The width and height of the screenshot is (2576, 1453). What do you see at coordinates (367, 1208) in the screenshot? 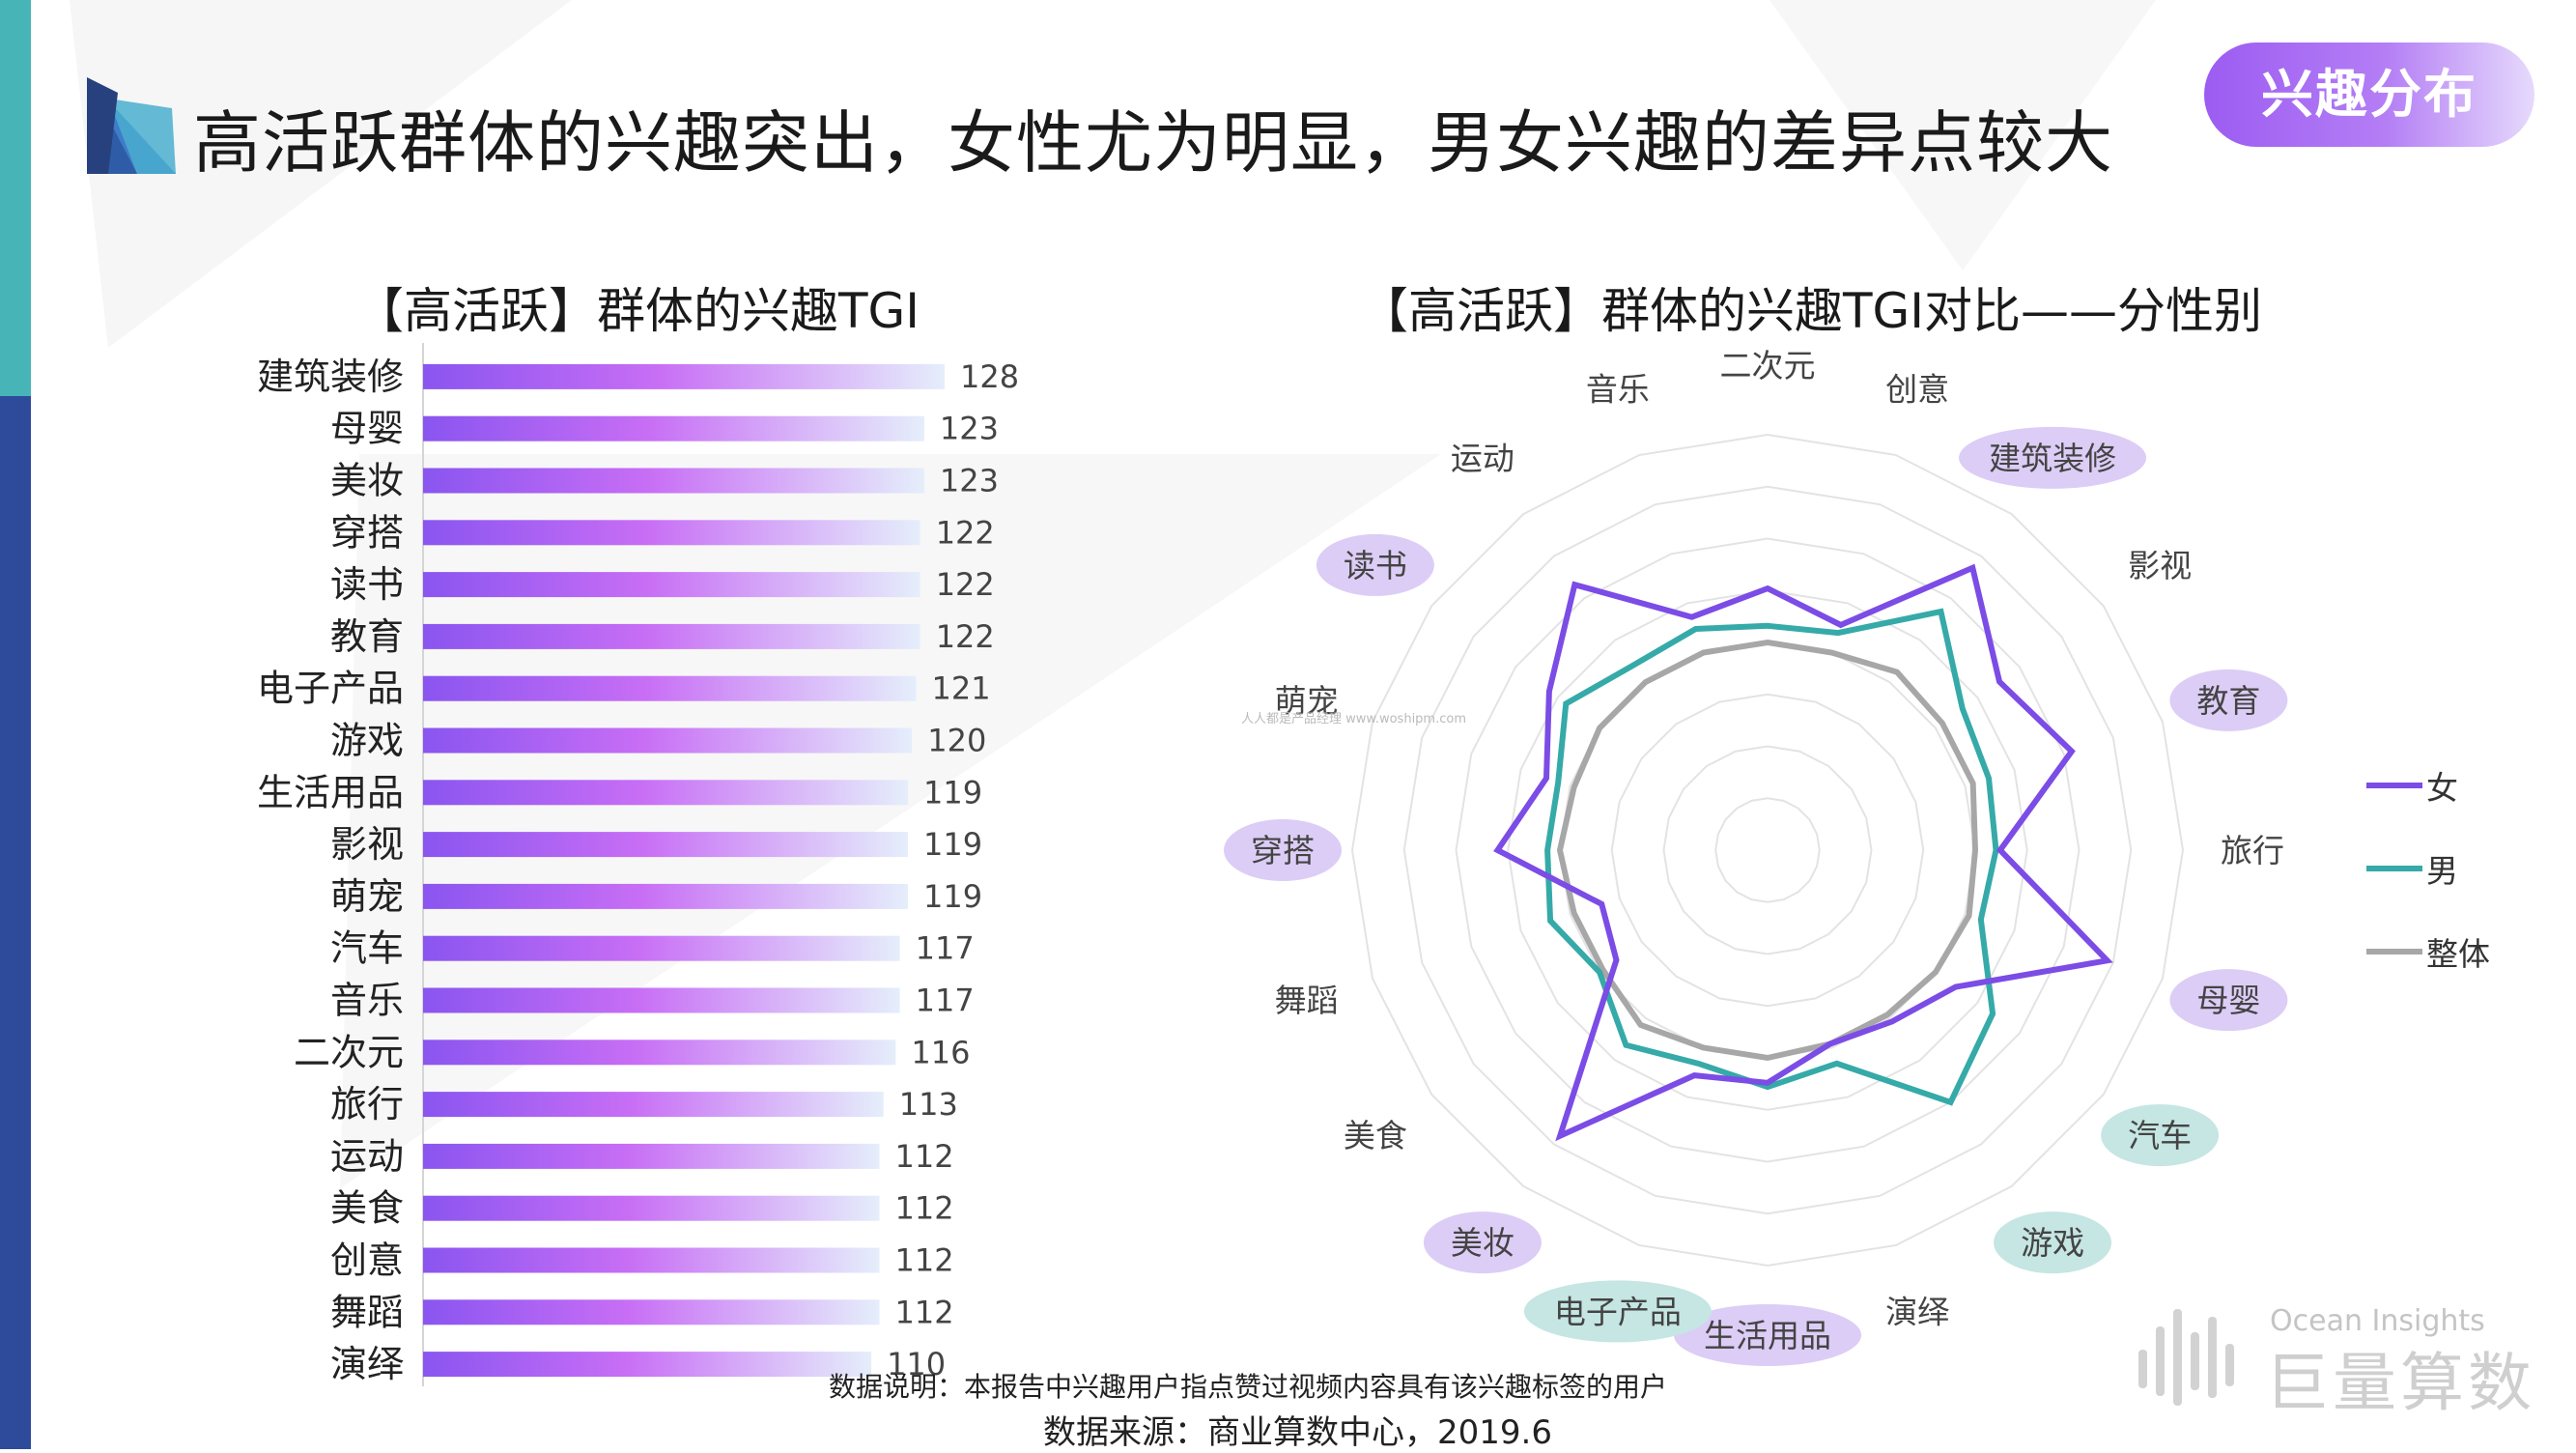
I see `bar-category-label: 美食` at bounding box center [367, 1208].